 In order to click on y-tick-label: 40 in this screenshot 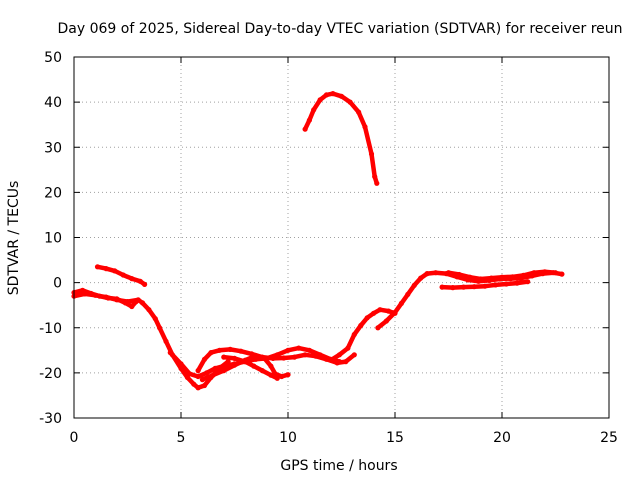, I will do `click(53, 103)`.